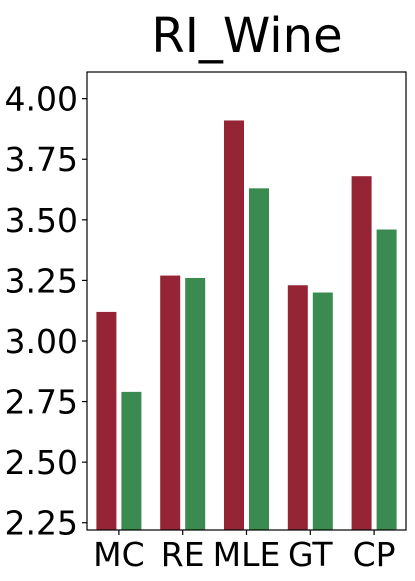 This screenshot has width=415, height=581. Describe the element at coordinates (183, 554) in the screenshot. I see `x-tick-label: RE` at that location.